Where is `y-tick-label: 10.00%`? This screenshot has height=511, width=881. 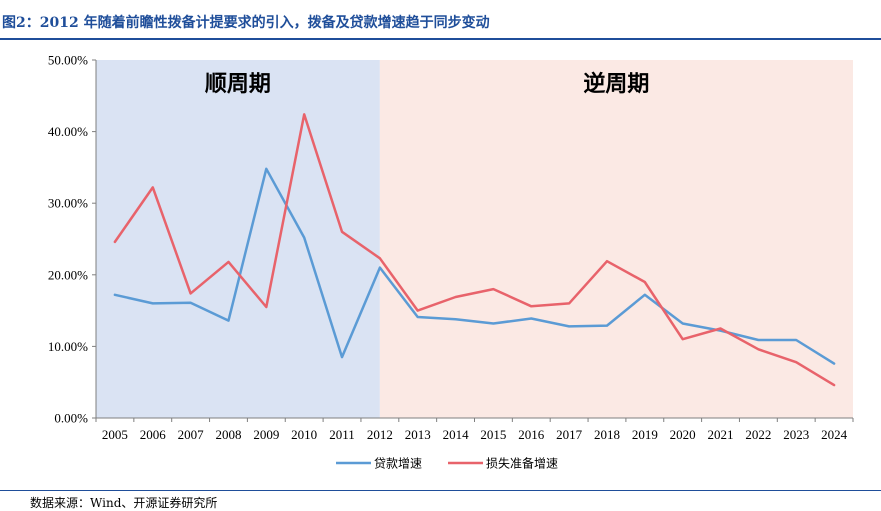 y-tick-label: 10.00% is located at coordinates (68, 346).